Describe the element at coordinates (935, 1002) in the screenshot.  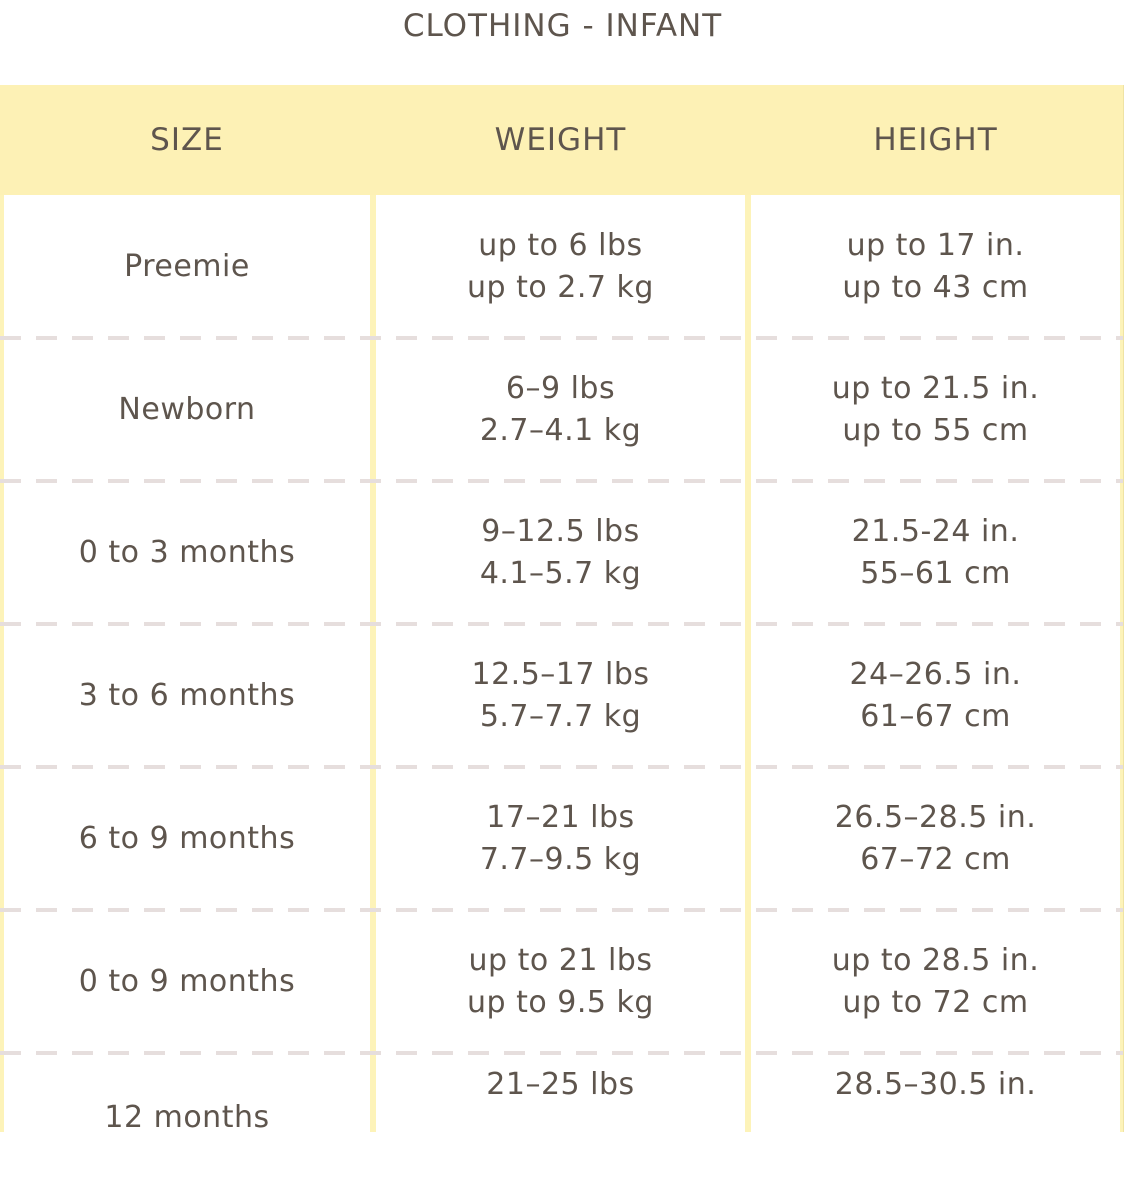
I see `height-cm: up to 72 cm` at that location.